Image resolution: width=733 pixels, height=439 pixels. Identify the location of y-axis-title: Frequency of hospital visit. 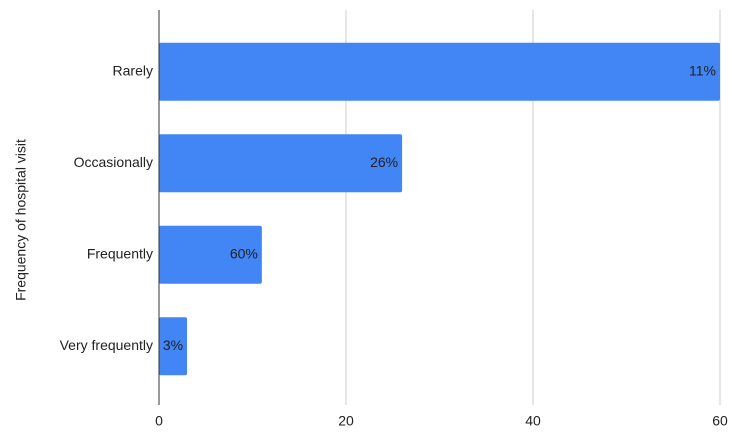
(21, 220).